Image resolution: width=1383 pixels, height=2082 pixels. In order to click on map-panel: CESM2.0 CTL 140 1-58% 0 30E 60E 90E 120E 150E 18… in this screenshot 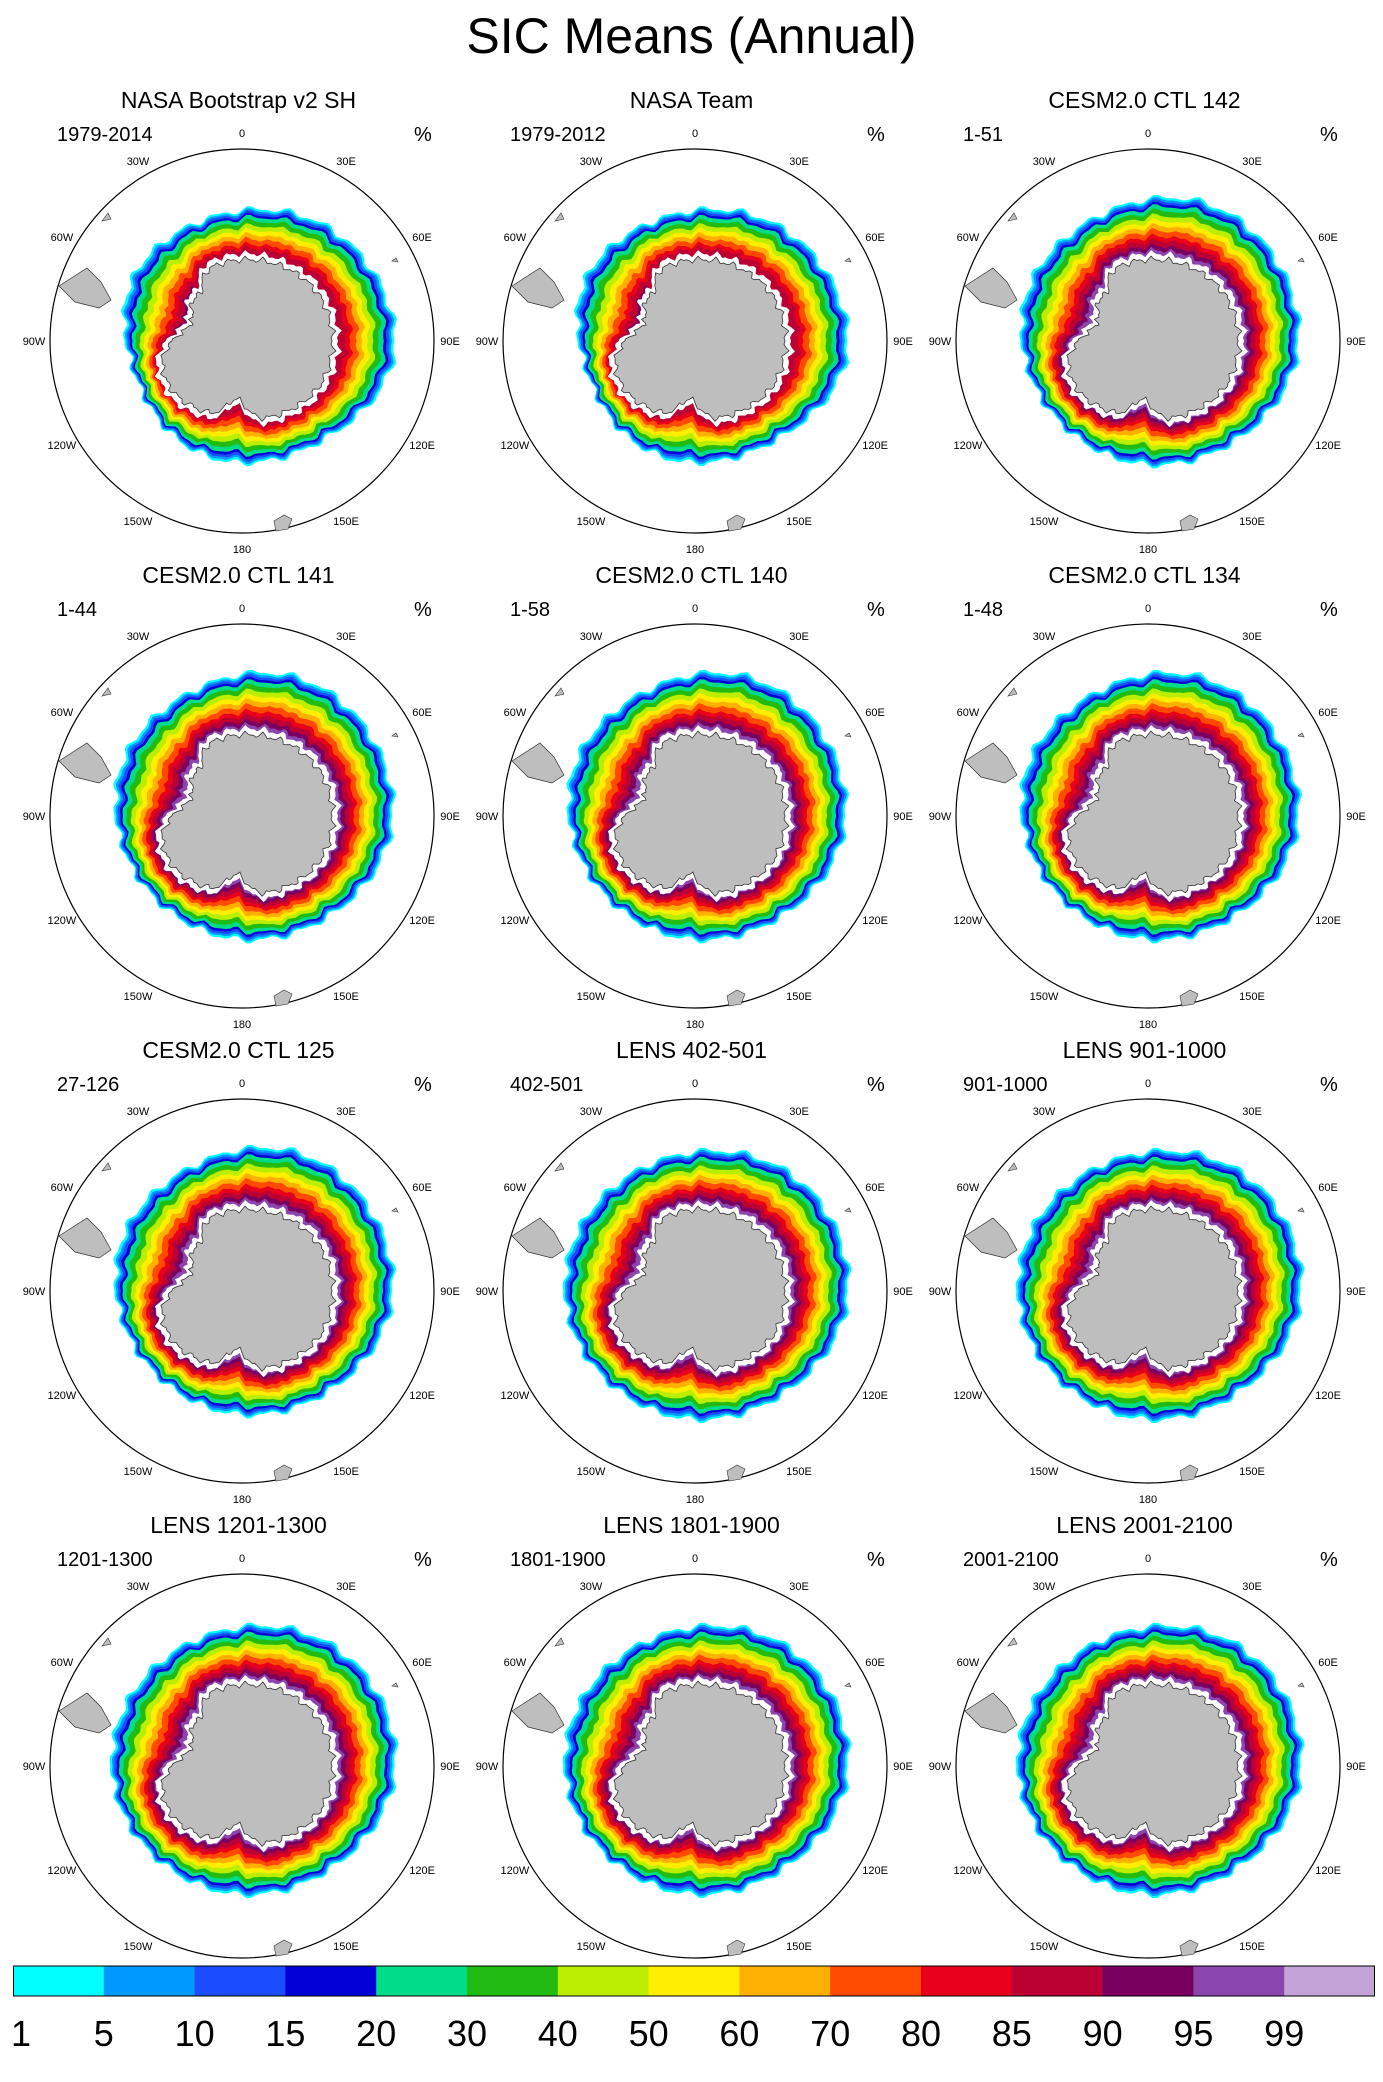, I will do `click(691, 796)`.